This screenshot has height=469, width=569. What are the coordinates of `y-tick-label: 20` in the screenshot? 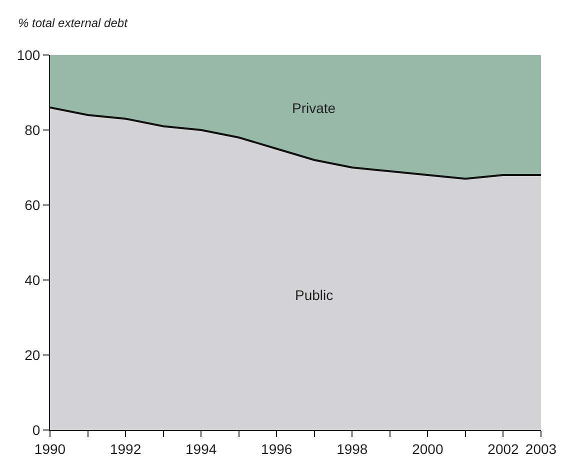 It's located at (32, 354).